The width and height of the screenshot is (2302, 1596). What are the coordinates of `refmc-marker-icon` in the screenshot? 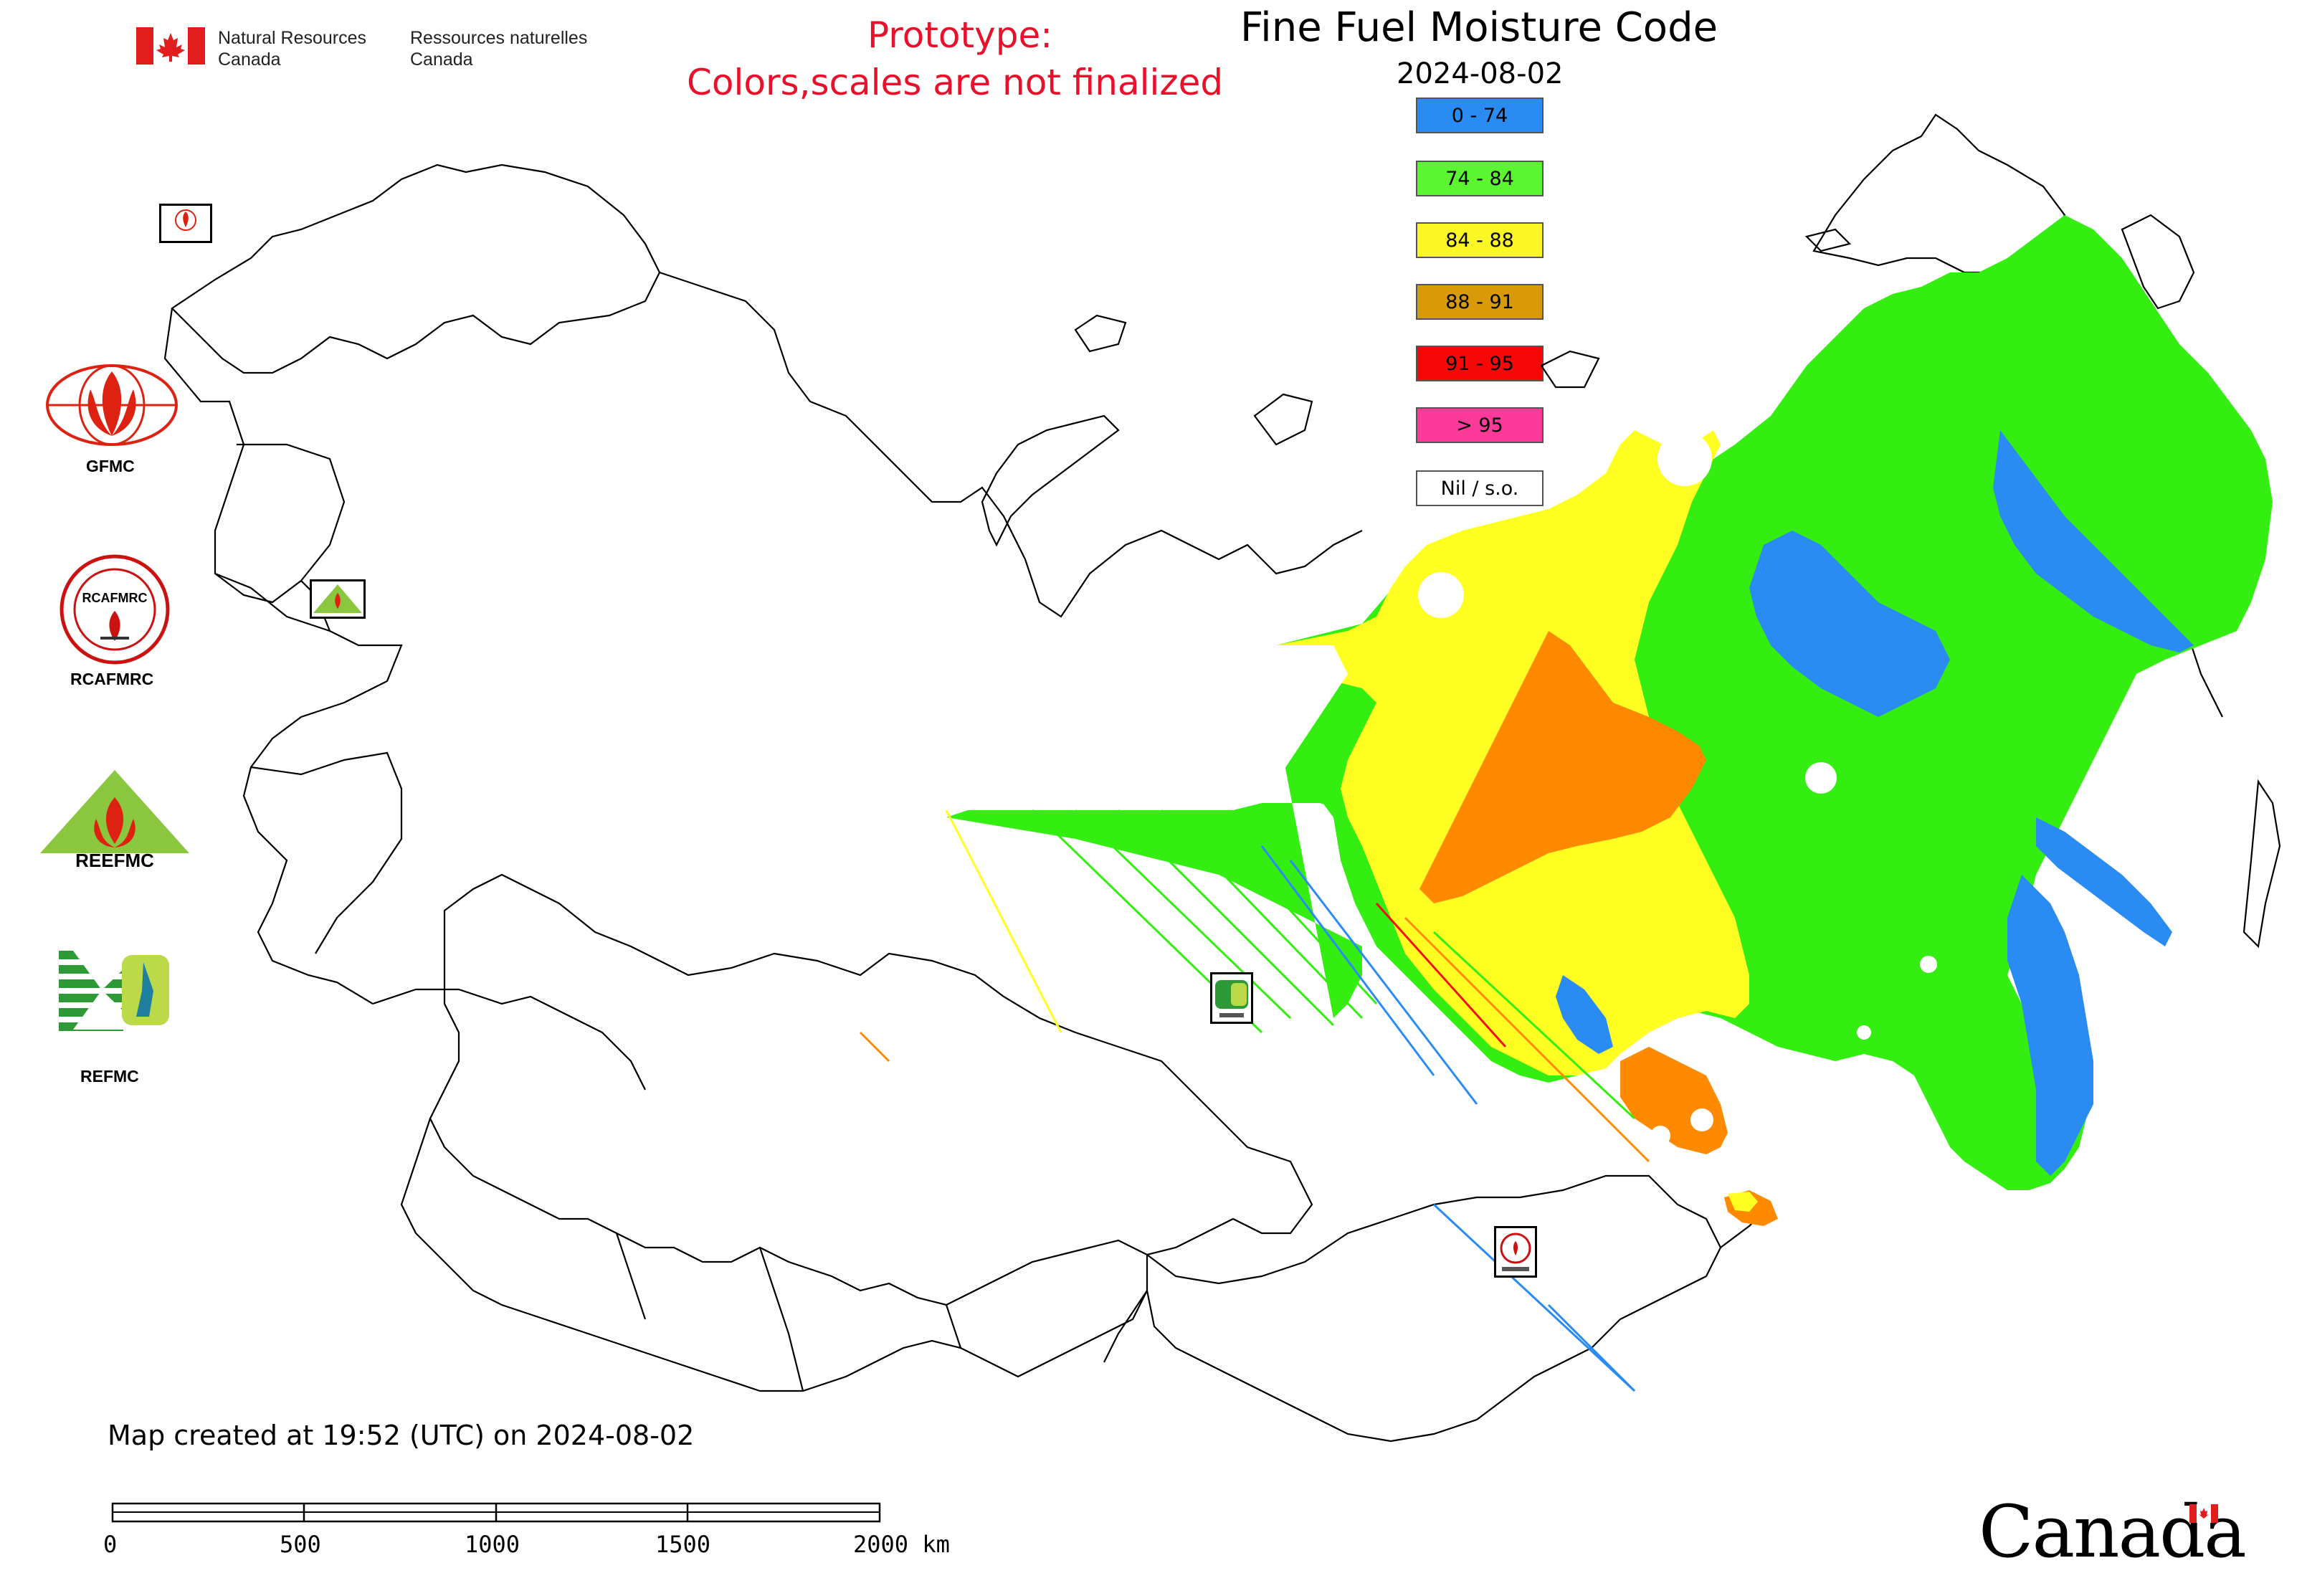 It's located at (1232, 998).